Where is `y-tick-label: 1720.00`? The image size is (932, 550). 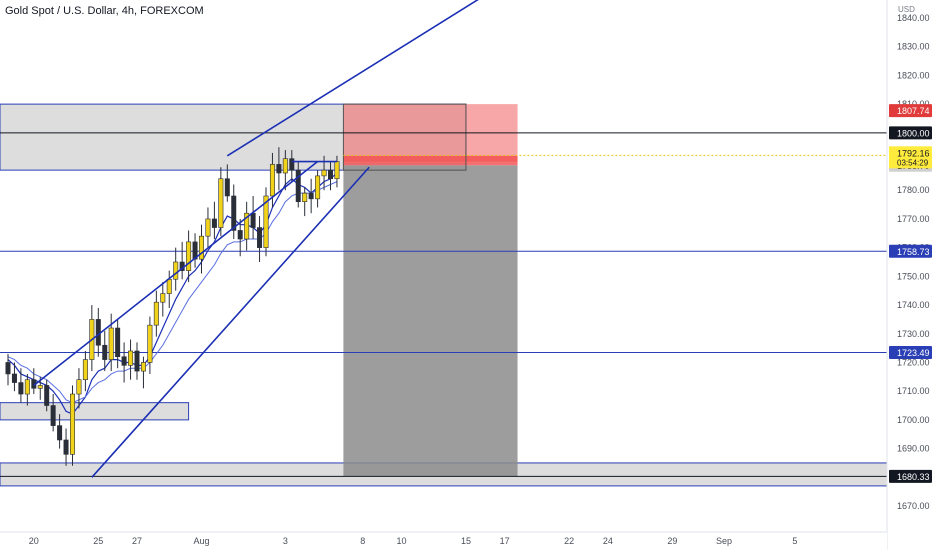 y-tick-label: 1720.00 is located at coordinates (913, 362).